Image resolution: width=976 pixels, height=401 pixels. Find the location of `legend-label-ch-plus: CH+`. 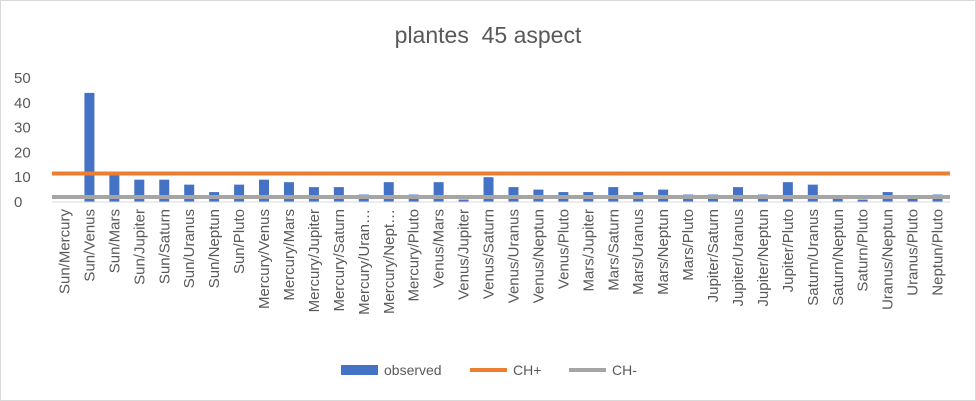

legend-label-ch-plus: CH+ is located at coordinates (527, 370).